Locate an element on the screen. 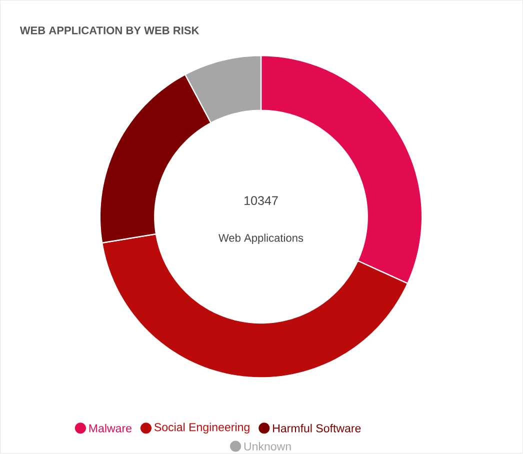  legend-label: Harmful Software is located at coordinates (317, 428).